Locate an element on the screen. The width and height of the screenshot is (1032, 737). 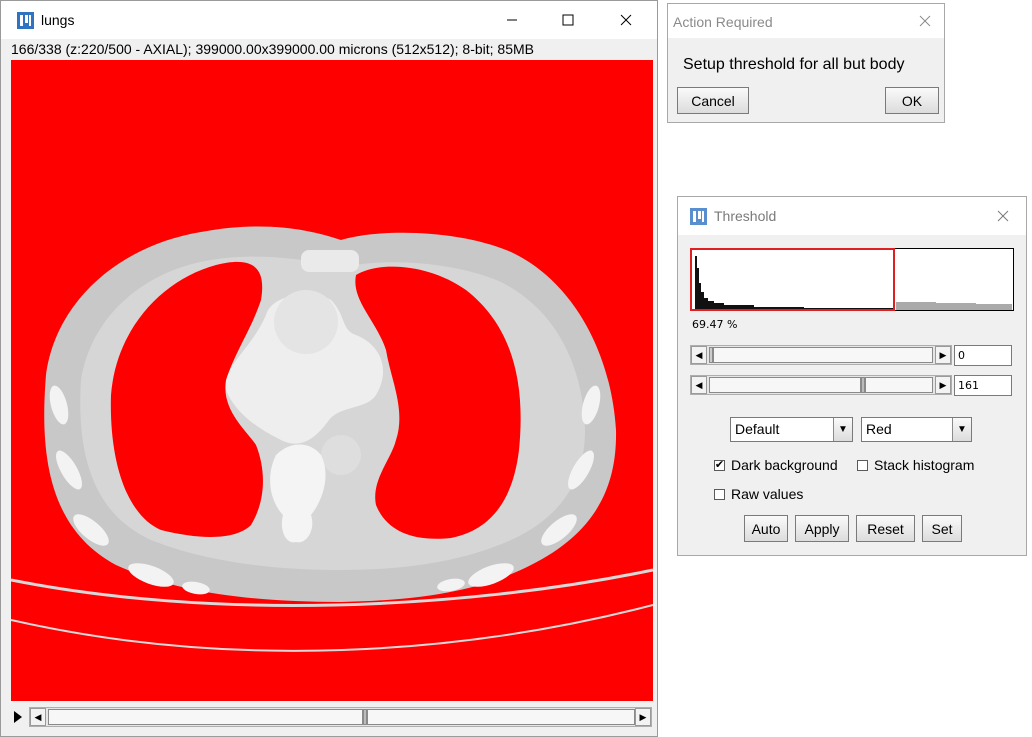
lower-slider-track is located at coordinates (823, 355).